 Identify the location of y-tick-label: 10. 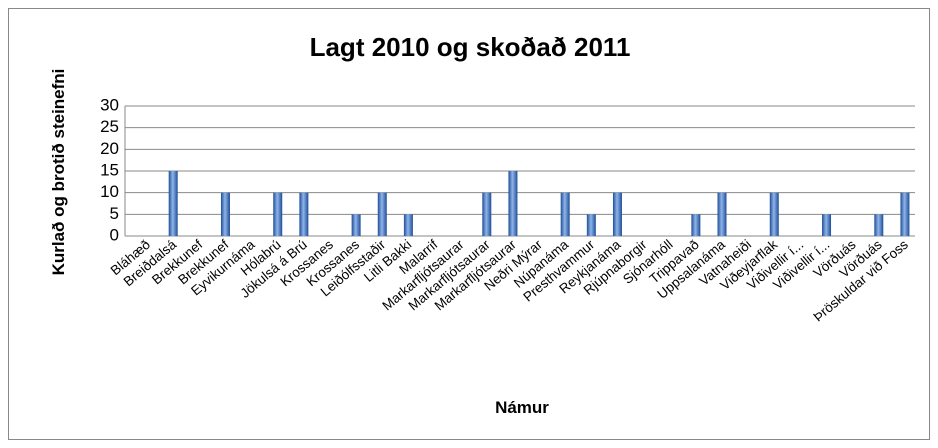
(109, 191).